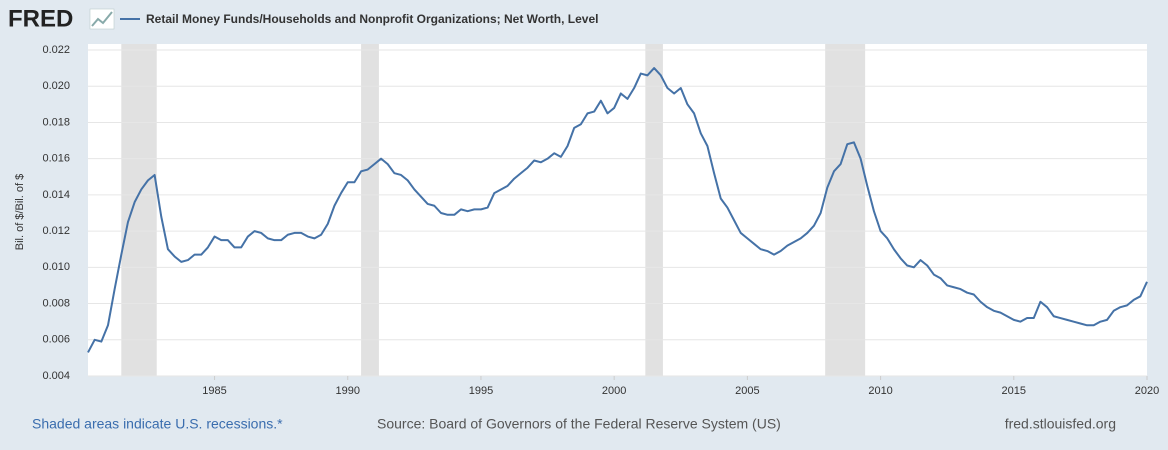  I want to click on x-tick-label: 1995, so click(481, 391).